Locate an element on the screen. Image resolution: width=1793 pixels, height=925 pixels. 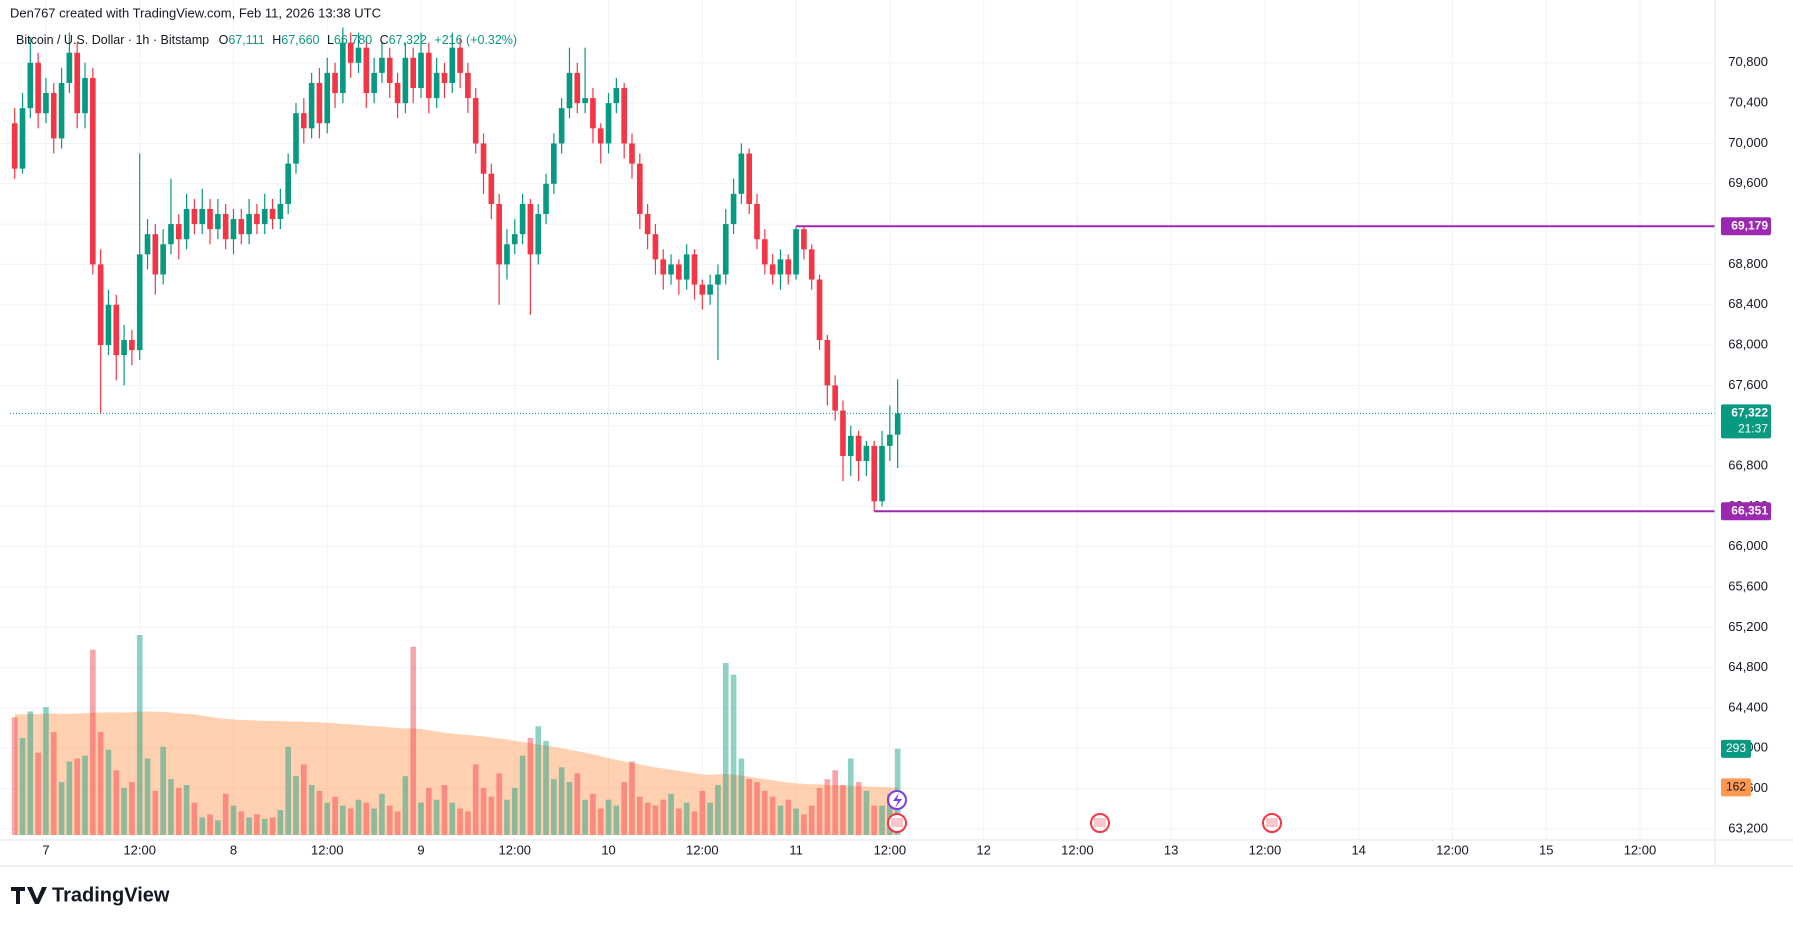
legend-key: L is located at coordinates (330, 40).